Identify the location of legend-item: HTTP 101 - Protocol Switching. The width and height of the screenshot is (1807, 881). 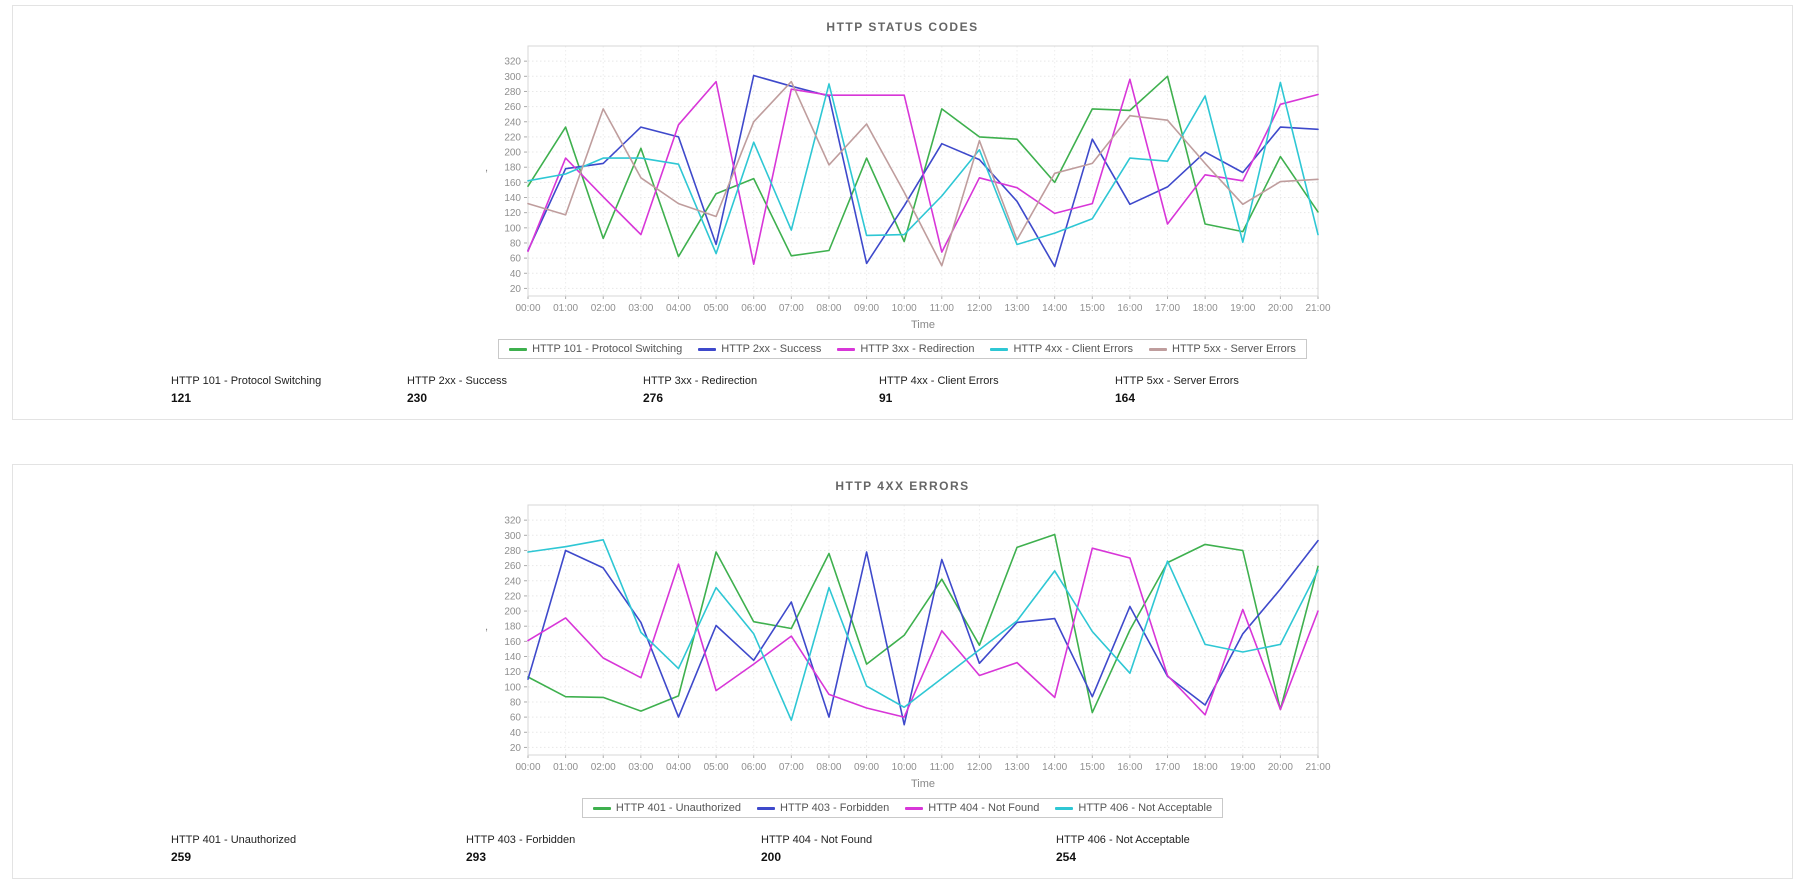
(595, 349).